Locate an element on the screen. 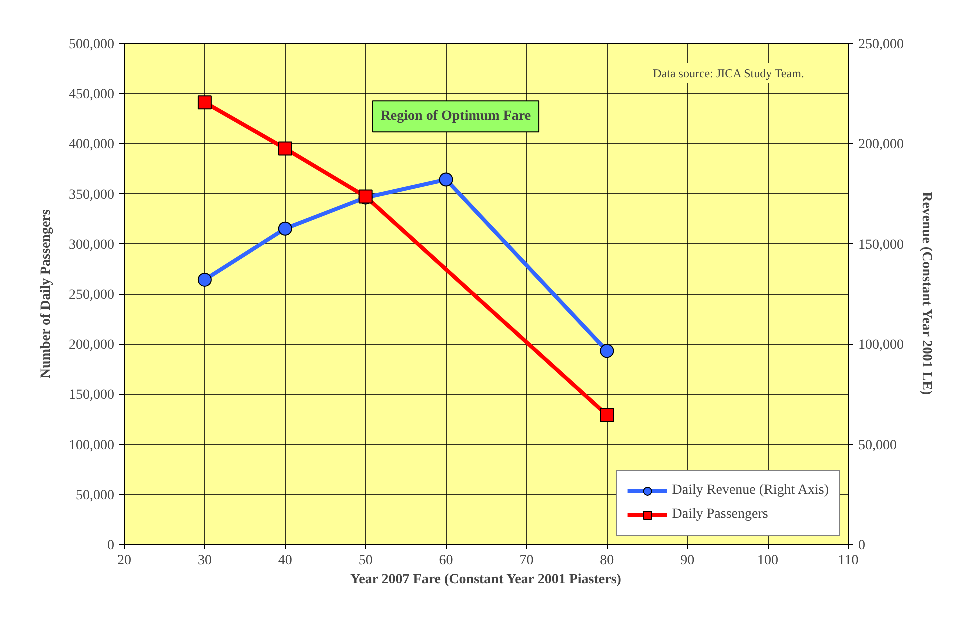 This screenshot has width=956, height=620. legend-label: Daily Passengers is located at coordinates (720, 515).